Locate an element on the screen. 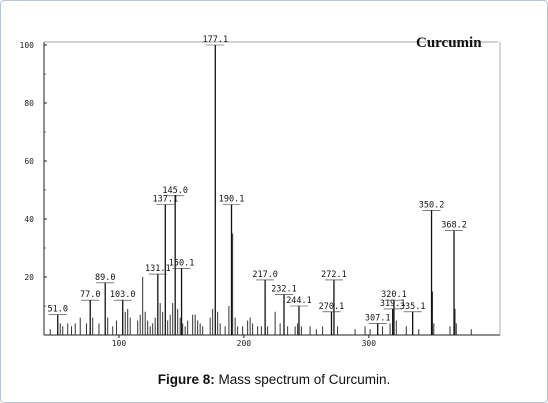 The height and width of the screenshot is (403, 548). x-tick-label: 200 is located at coordinates (244, 343).